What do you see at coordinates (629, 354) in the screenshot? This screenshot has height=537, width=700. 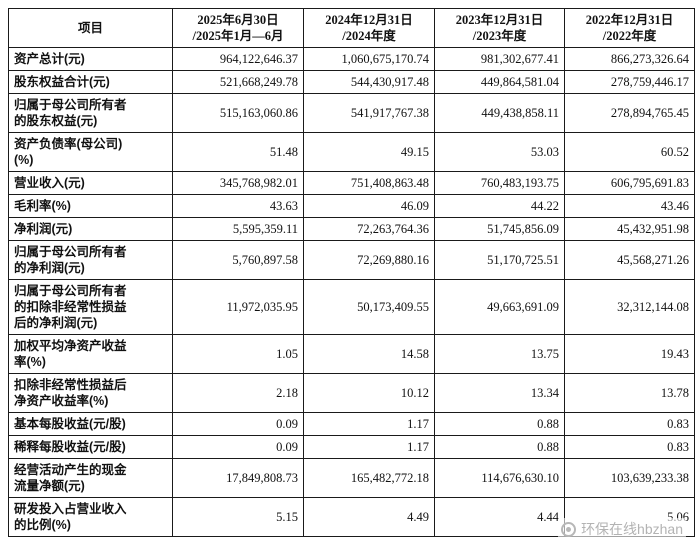 I see `row-value: 19.43` at bounding box center [629, 354].